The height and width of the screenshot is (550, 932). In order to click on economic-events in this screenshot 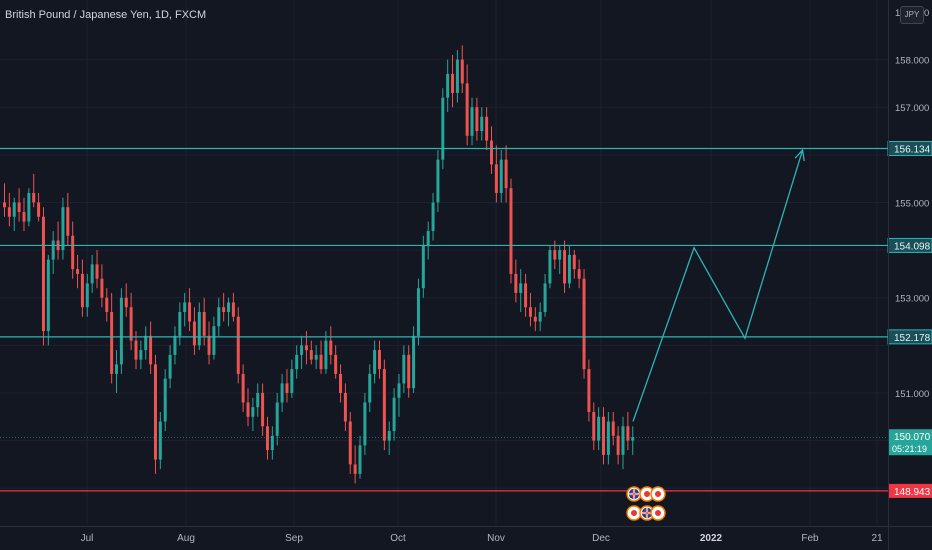, I will do `click(646, 503)`.